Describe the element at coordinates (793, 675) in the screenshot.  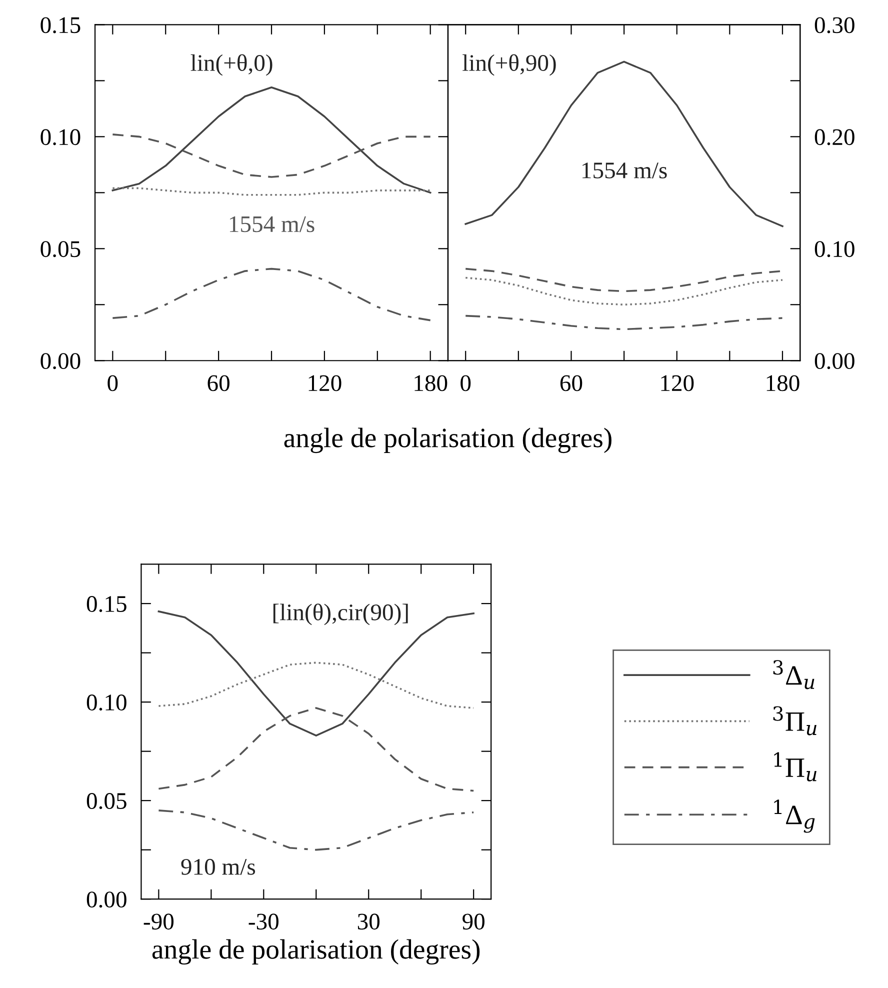
I see `legend-label: $^{3}$Δ$_{u}$` at that location.